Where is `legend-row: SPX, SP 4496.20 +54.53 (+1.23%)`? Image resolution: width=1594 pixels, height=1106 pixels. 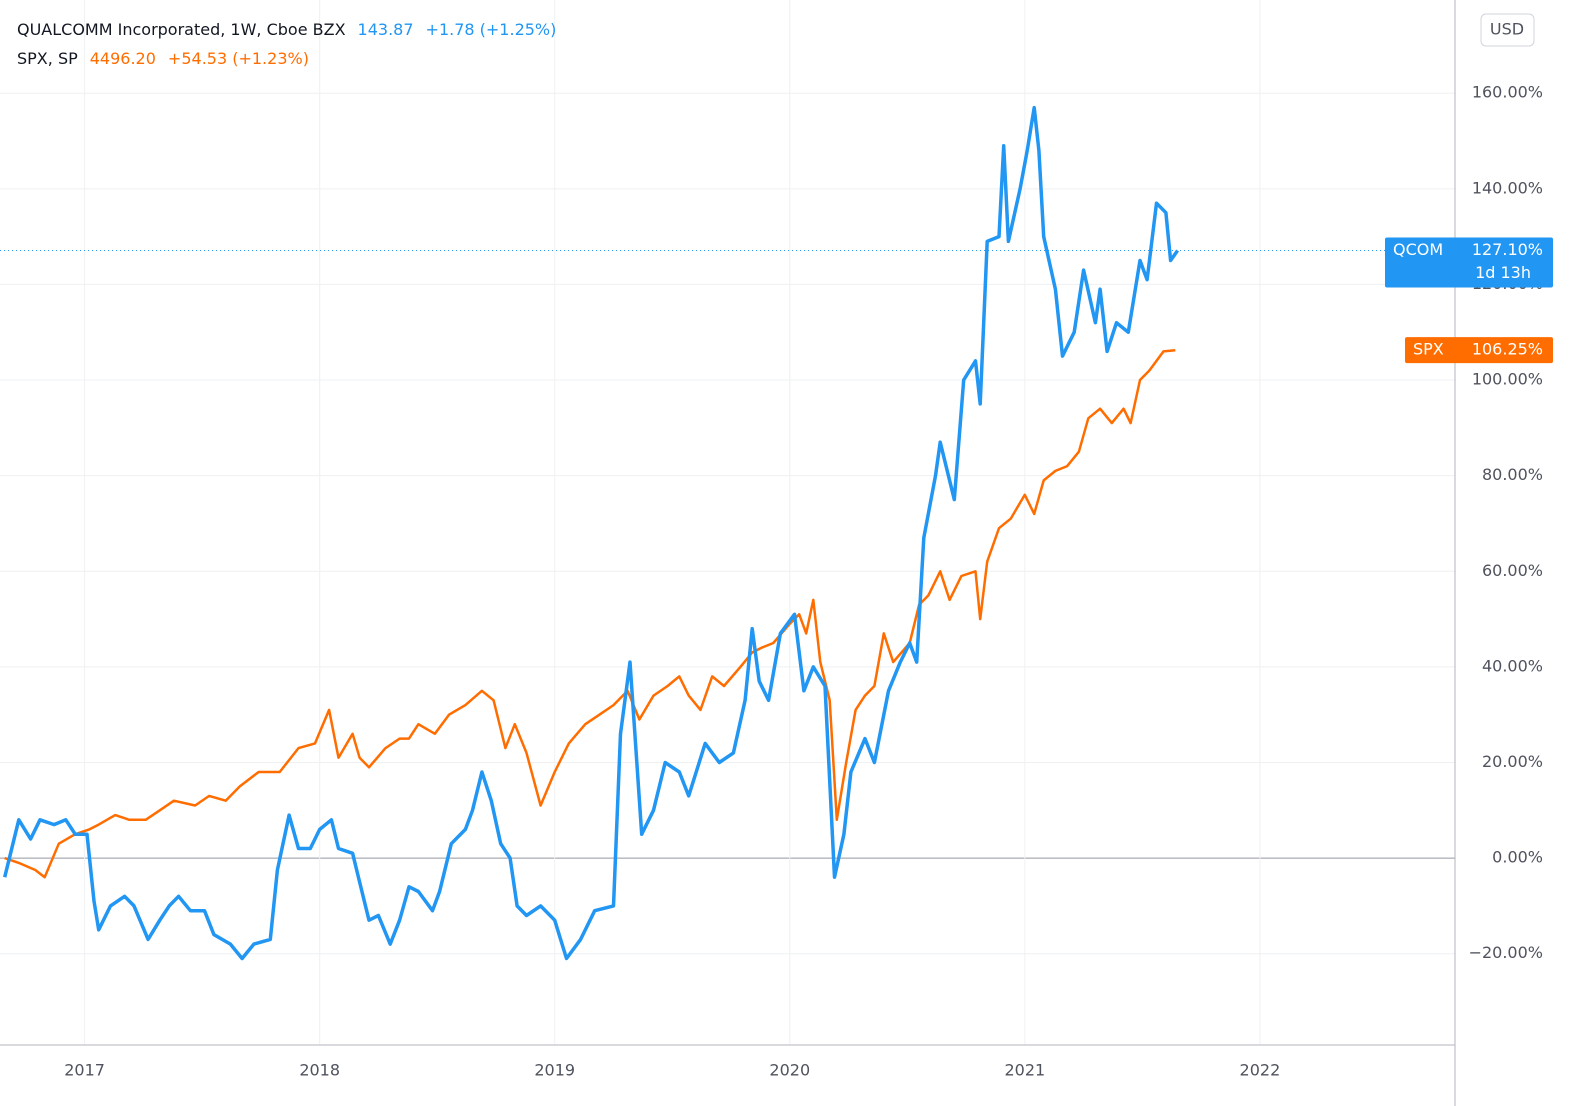
legend-row: SPX, SP 4496.20 +54.53 (+1.23%) is located at coordinates (163, 58).